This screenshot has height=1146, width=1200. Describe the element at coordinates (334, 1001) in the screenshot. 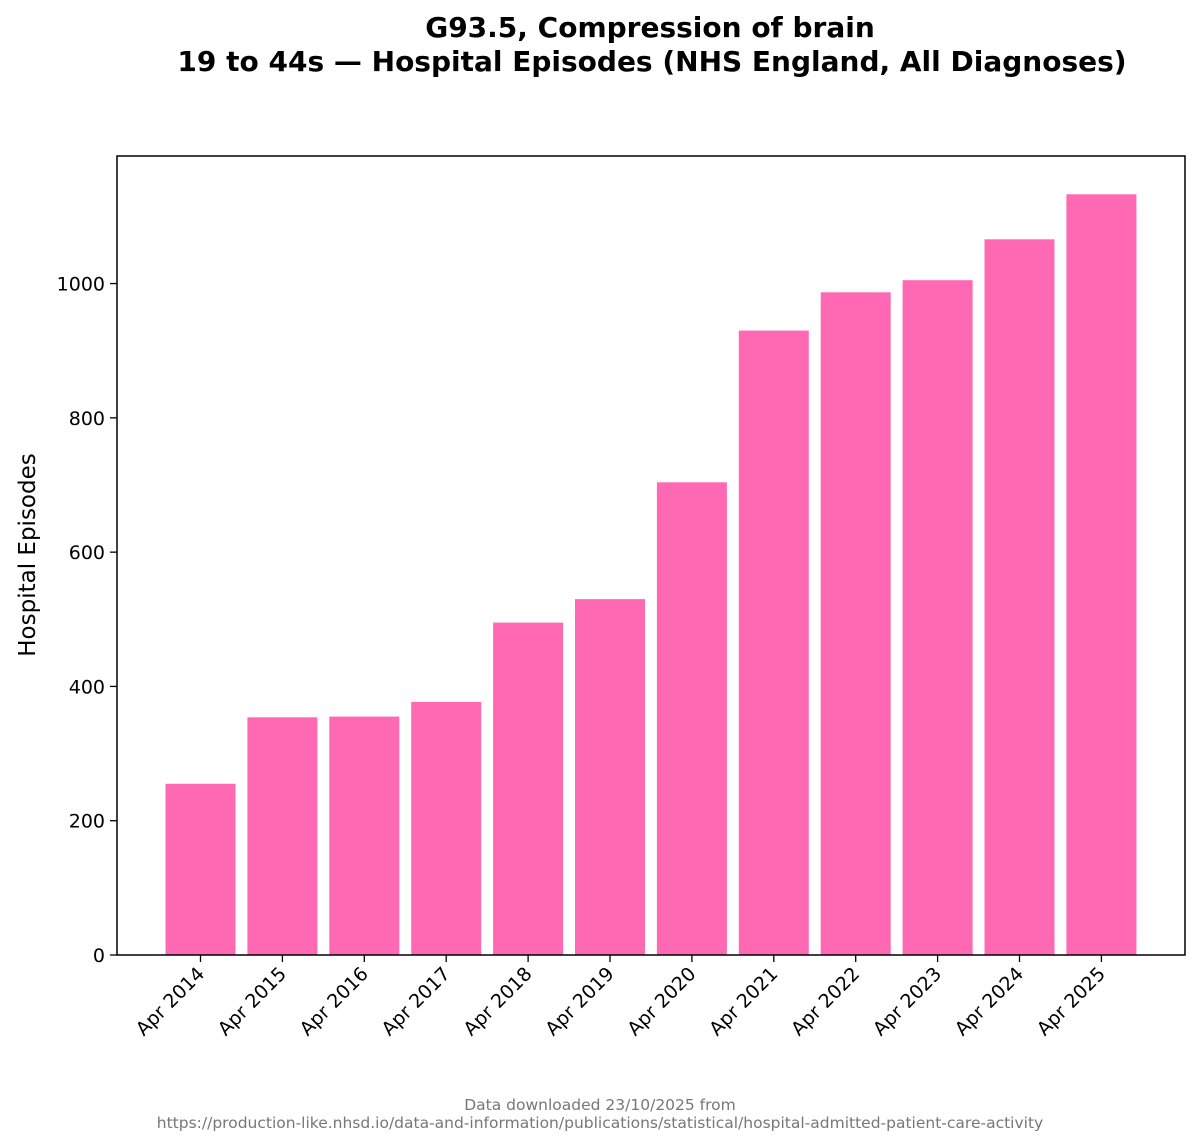

I see `x-tick-label-2: Apr 2016` at that location.